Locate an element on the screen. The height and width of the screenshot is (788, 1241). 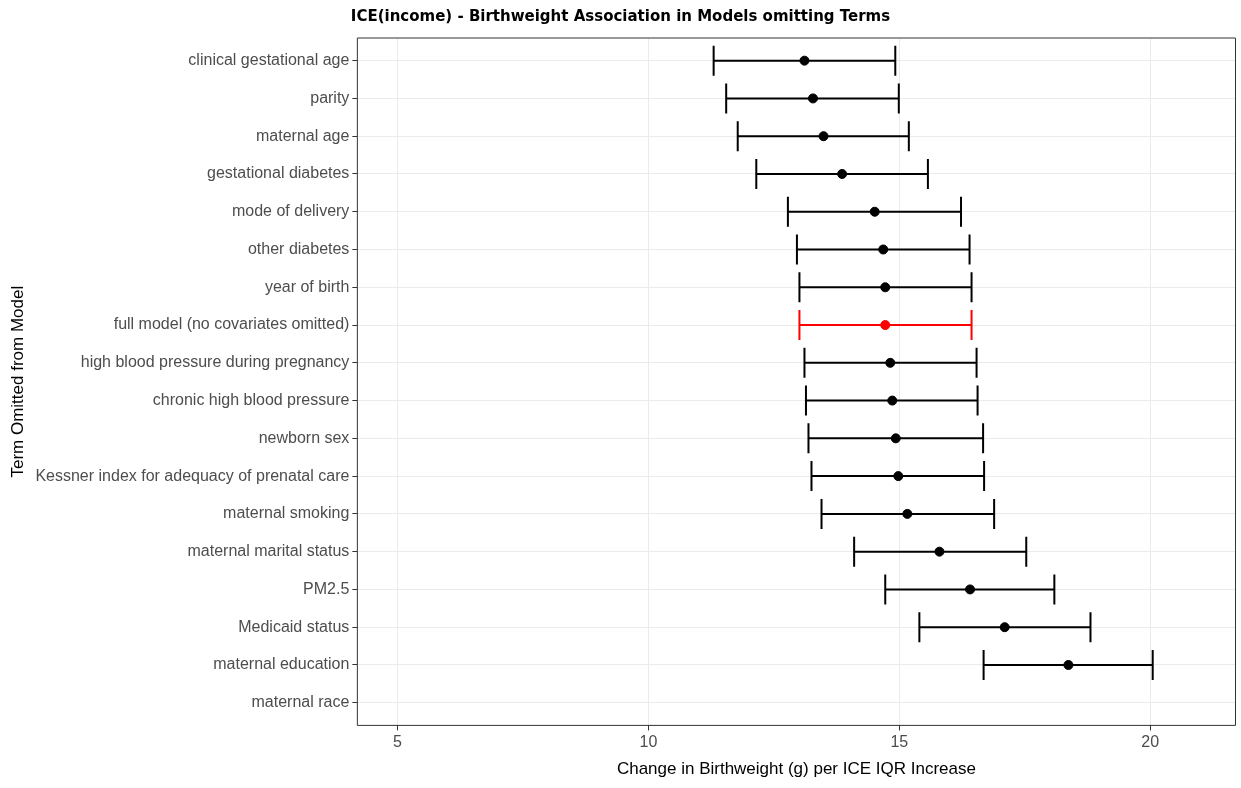
y-tick-label: mode of delivery is located at coordinates (290, 211).